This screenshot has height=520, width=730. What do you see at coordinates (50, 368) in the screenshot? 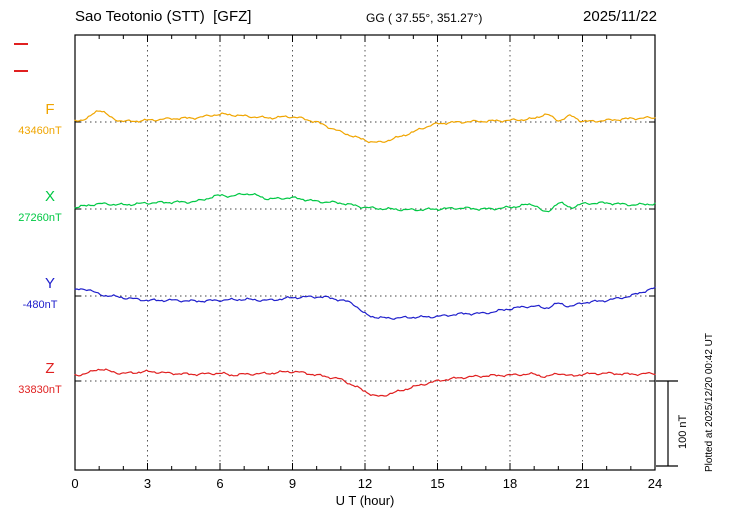
I see `series-name-Z: Z` at bounding box center [50, 368].